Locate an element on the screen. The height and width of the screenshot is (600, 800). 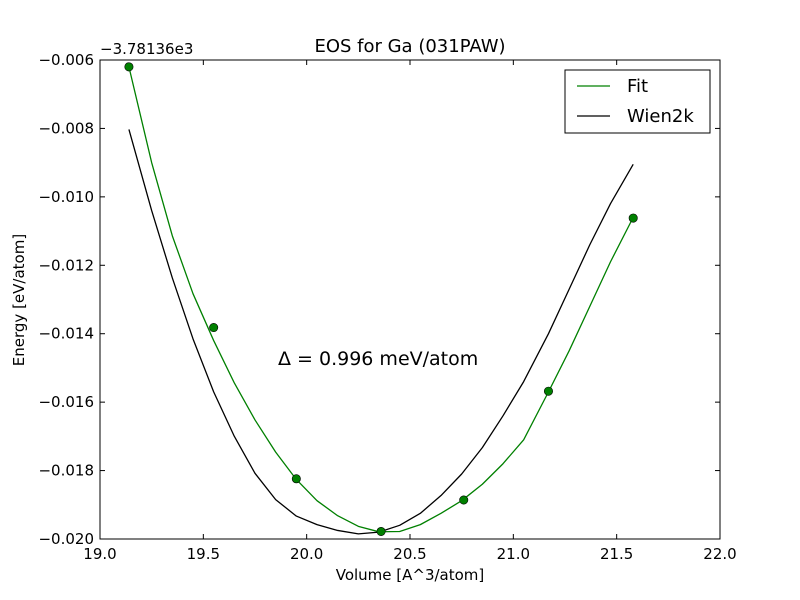
y-tick-label: −0.012 is located at coordinates (66, 265).